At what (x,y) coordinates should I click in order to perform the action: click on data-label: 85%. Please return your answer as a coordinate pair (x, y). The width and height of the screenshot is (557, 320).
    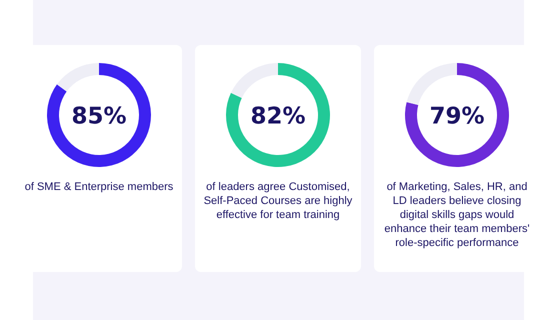
    Looking at the image, I should click on (99, 116).